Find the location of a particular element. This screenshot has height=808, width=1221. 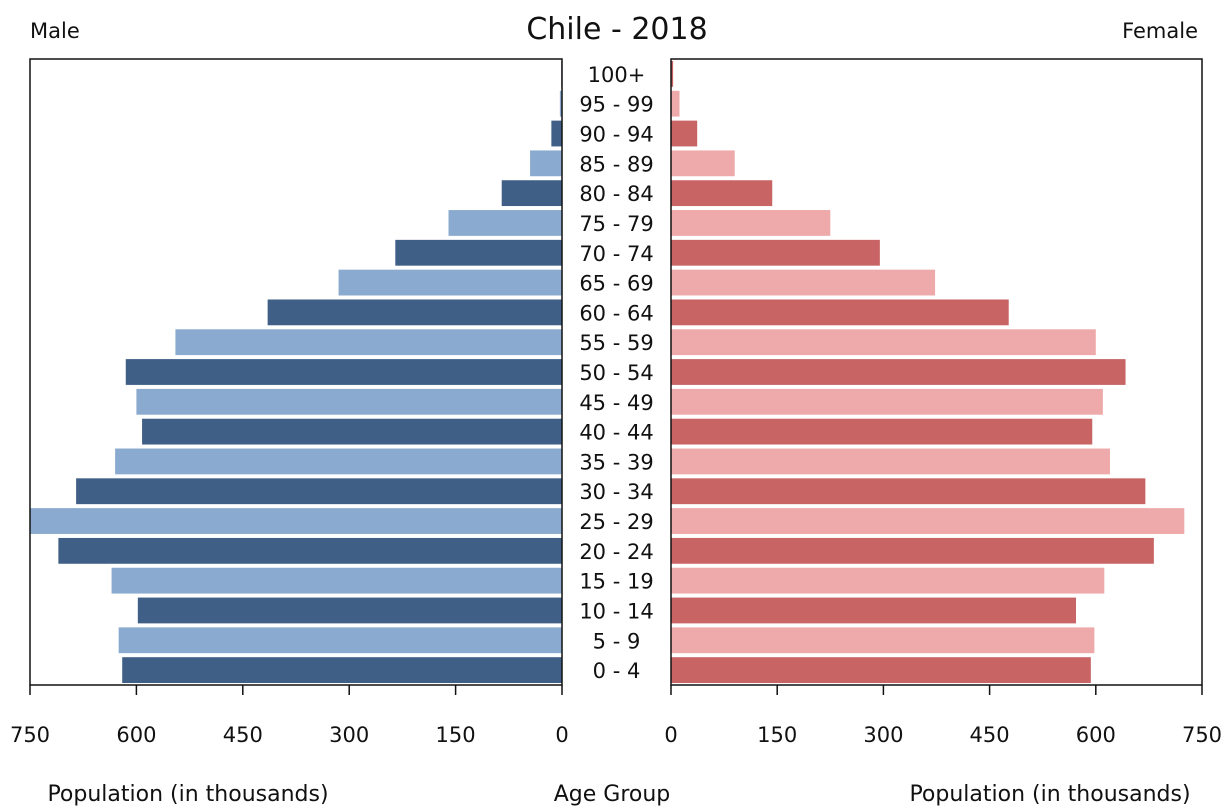

age-group-label: 85 - 89 is located at coordinates (616, 164).